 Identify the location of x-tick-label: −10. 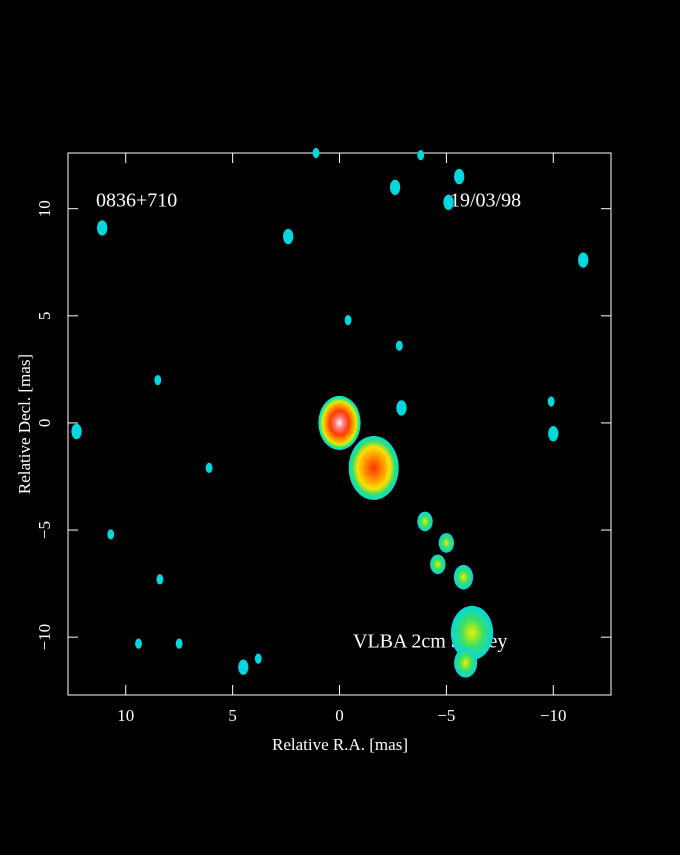
(553, 715).